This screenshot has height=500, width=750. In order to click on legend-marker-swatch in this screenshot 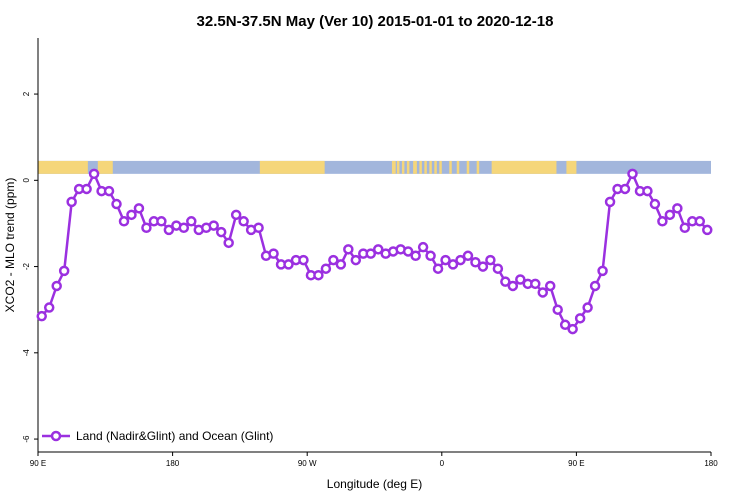, I will do `click(56, 436)`.